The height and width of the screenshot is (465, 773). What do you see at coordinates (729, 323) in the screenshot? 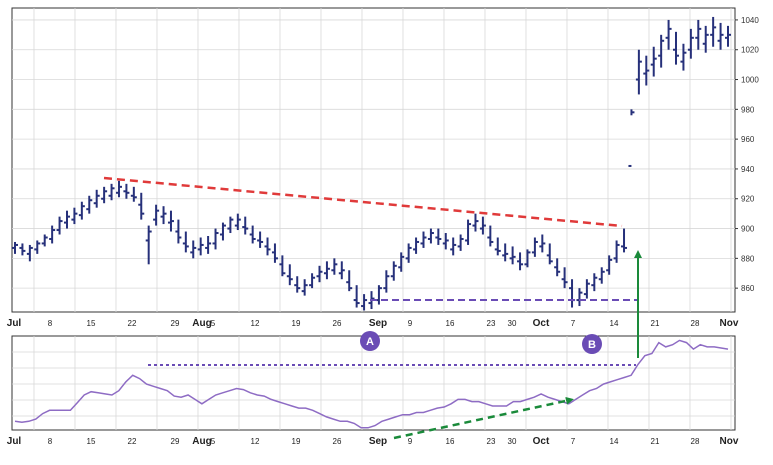
I see `x-tick-label: Nov` at bounding box center [729, 323].